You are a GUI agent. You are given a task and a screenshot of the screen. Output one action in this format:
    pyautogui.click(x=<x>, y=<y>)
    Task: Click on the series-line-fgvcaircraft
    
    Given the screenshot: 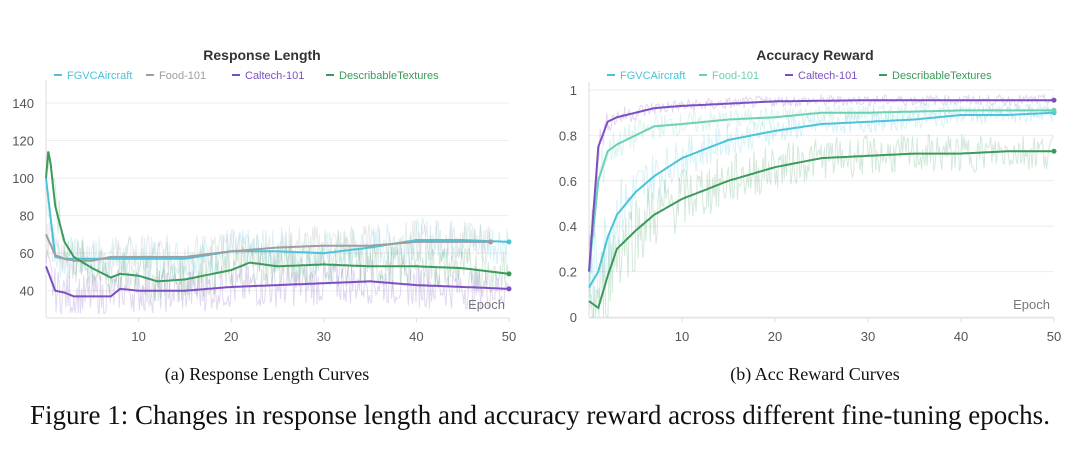 What is the action you would take?
    pyautogui.click(x=277, y=218)
    